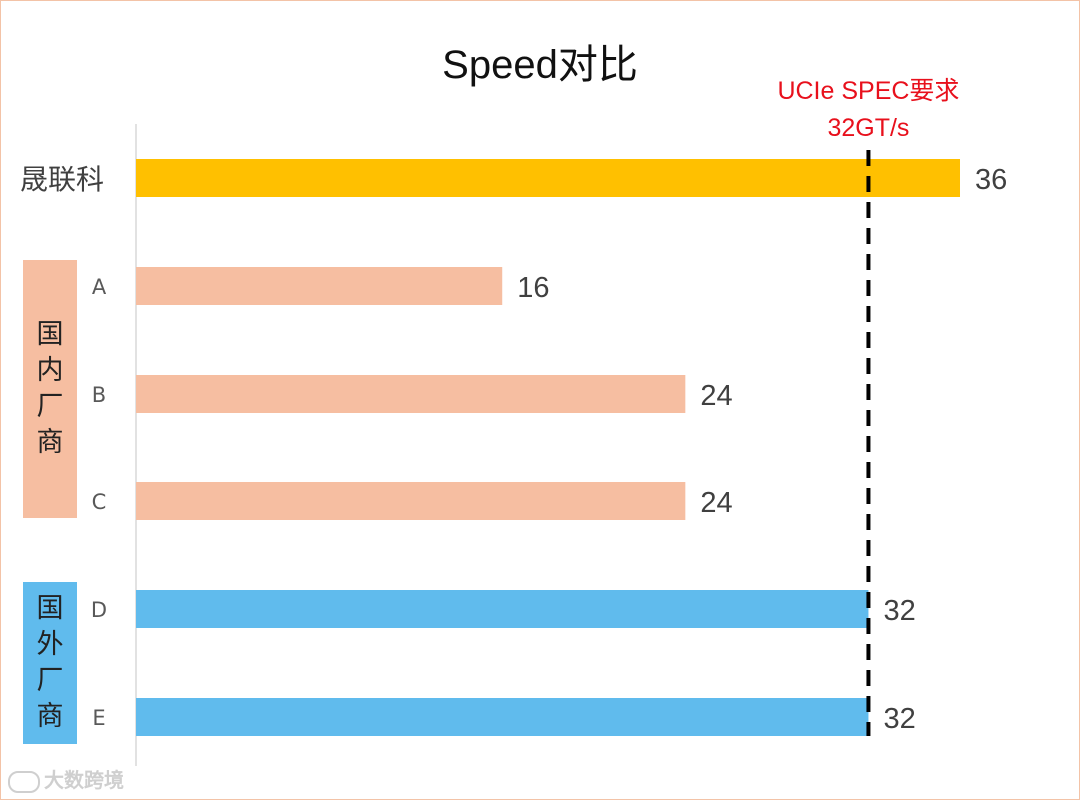 The height and width of the screenshot is (800, 1080). I want to click on watermark: 大数跨境, so click(66, 778).